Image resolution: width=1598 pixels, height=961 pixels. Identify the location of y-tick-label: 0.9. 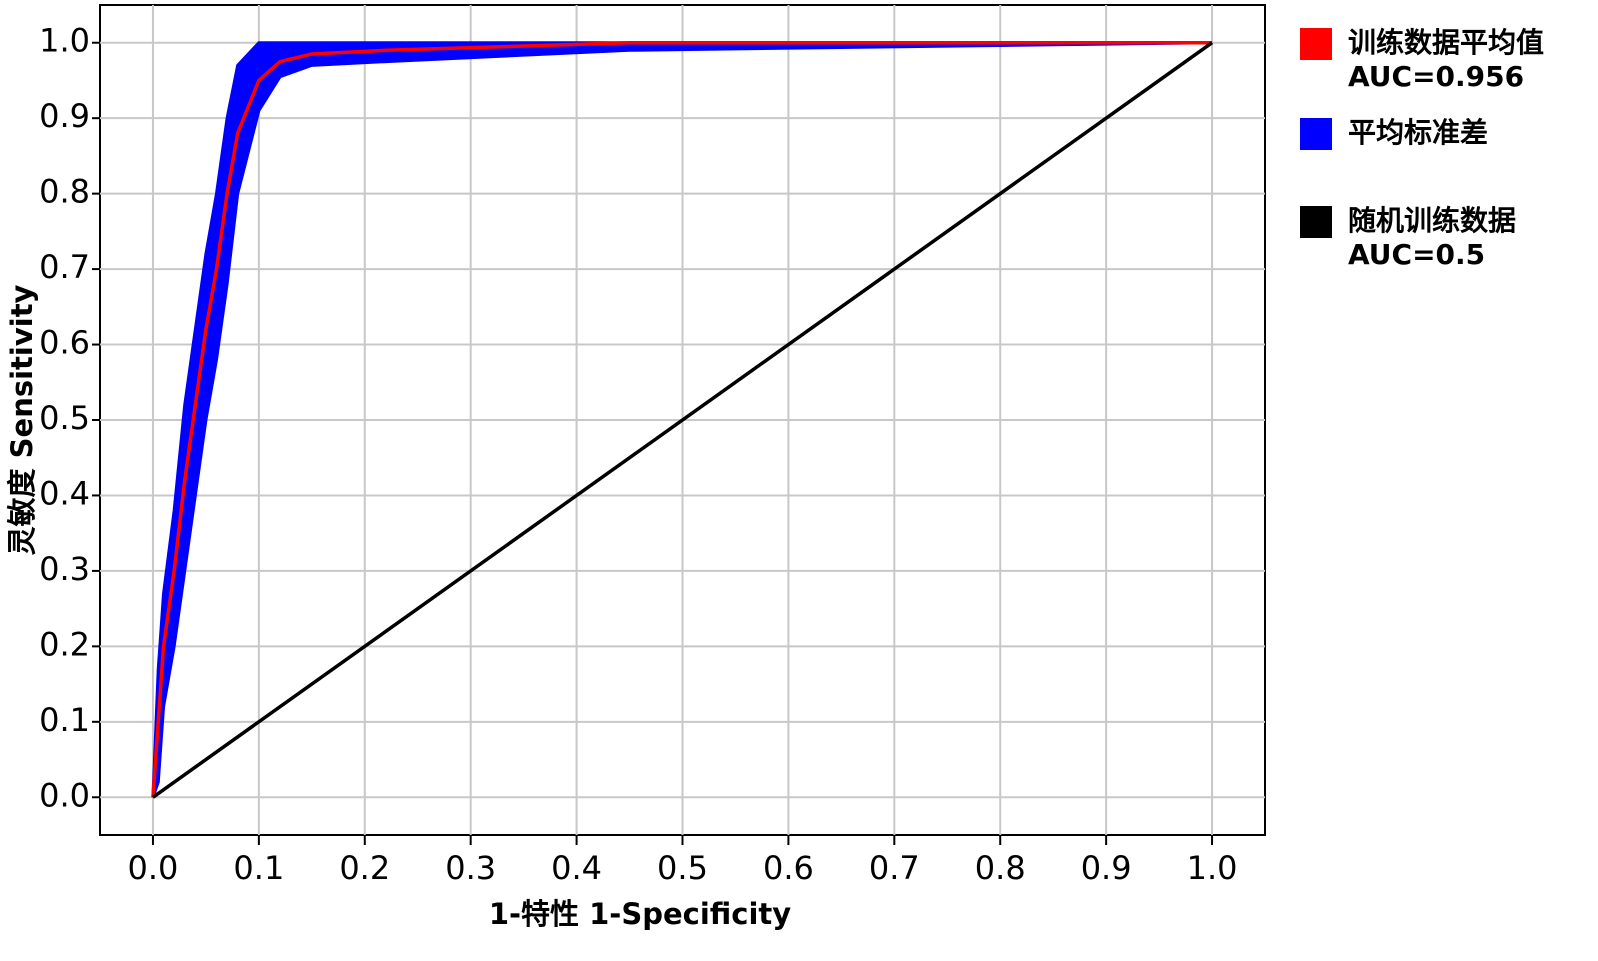
(64, 116).